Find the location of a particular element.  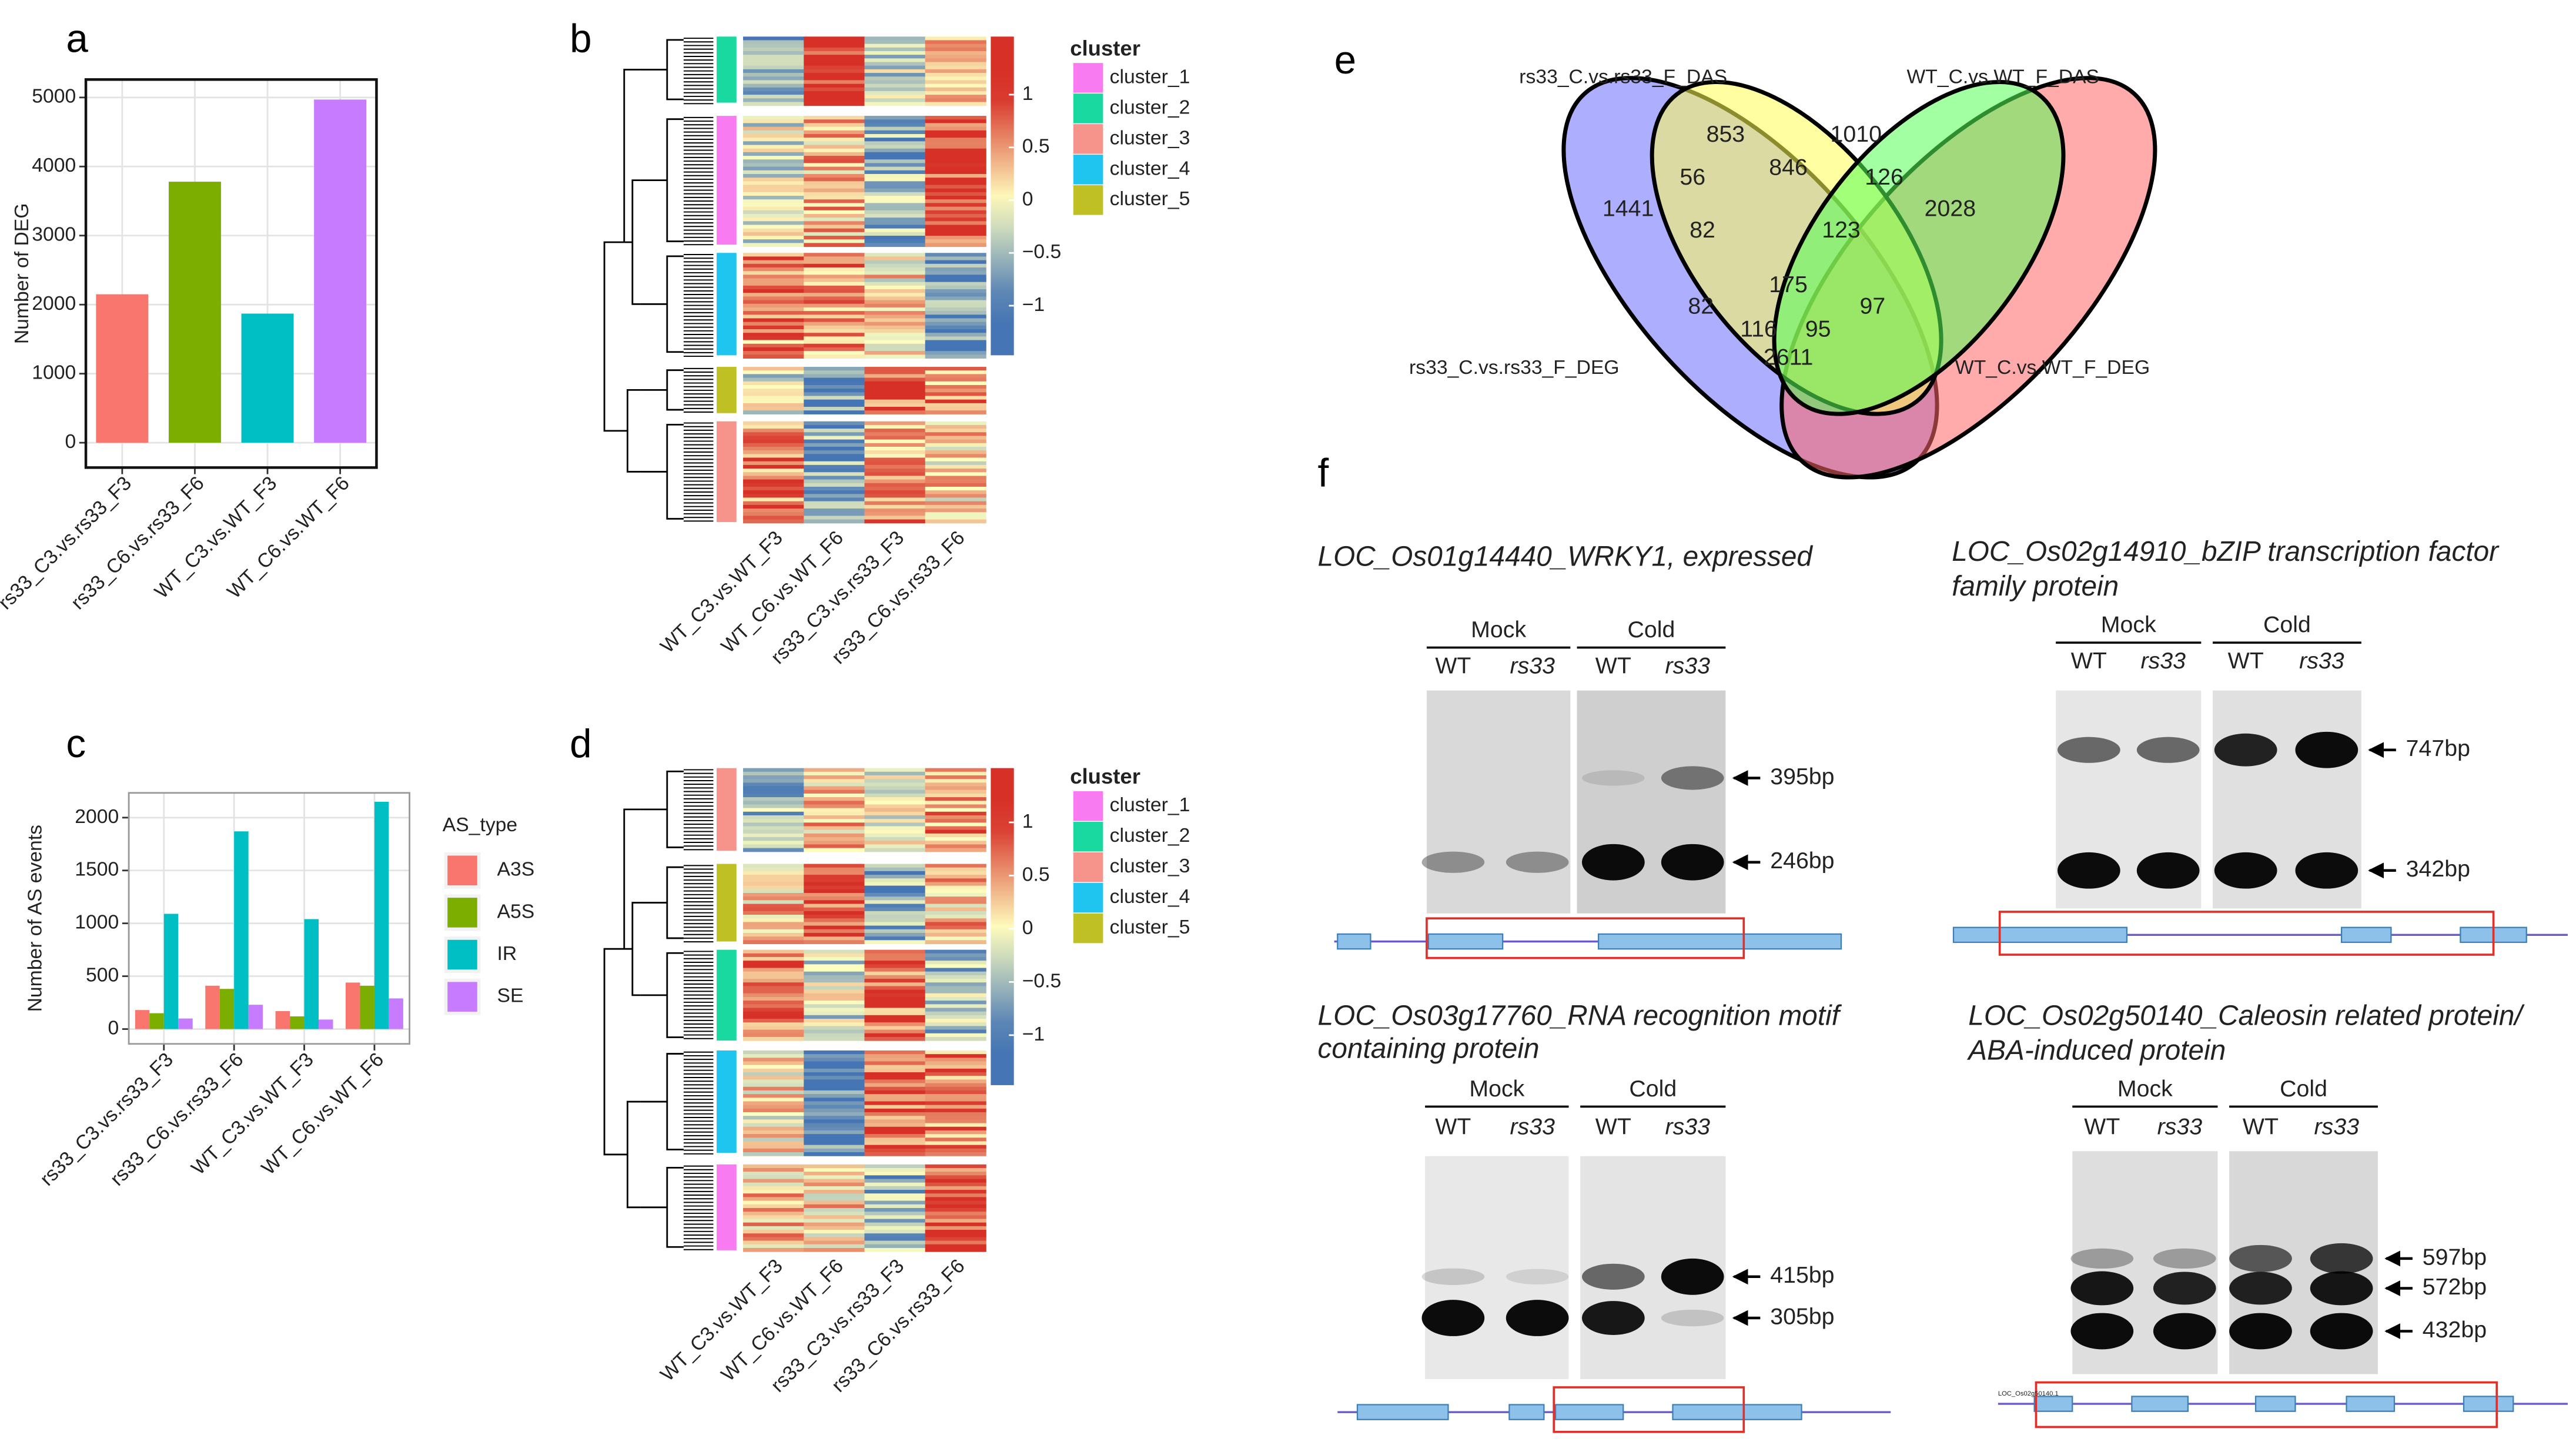

y-tick-label: 0 is located at coordinates (70, 441).